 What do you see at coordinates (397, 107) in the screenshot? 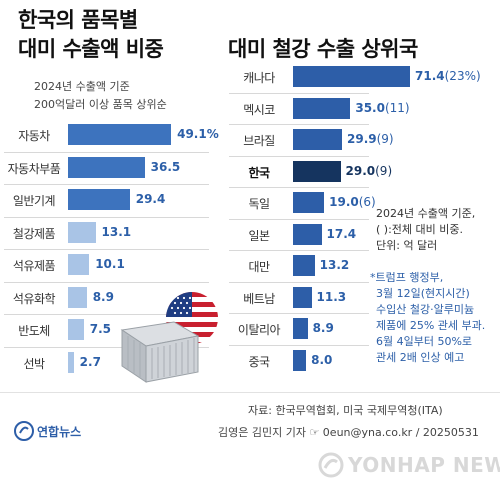
I see `right-share-label: (11)` at bounding box center [397, 107].